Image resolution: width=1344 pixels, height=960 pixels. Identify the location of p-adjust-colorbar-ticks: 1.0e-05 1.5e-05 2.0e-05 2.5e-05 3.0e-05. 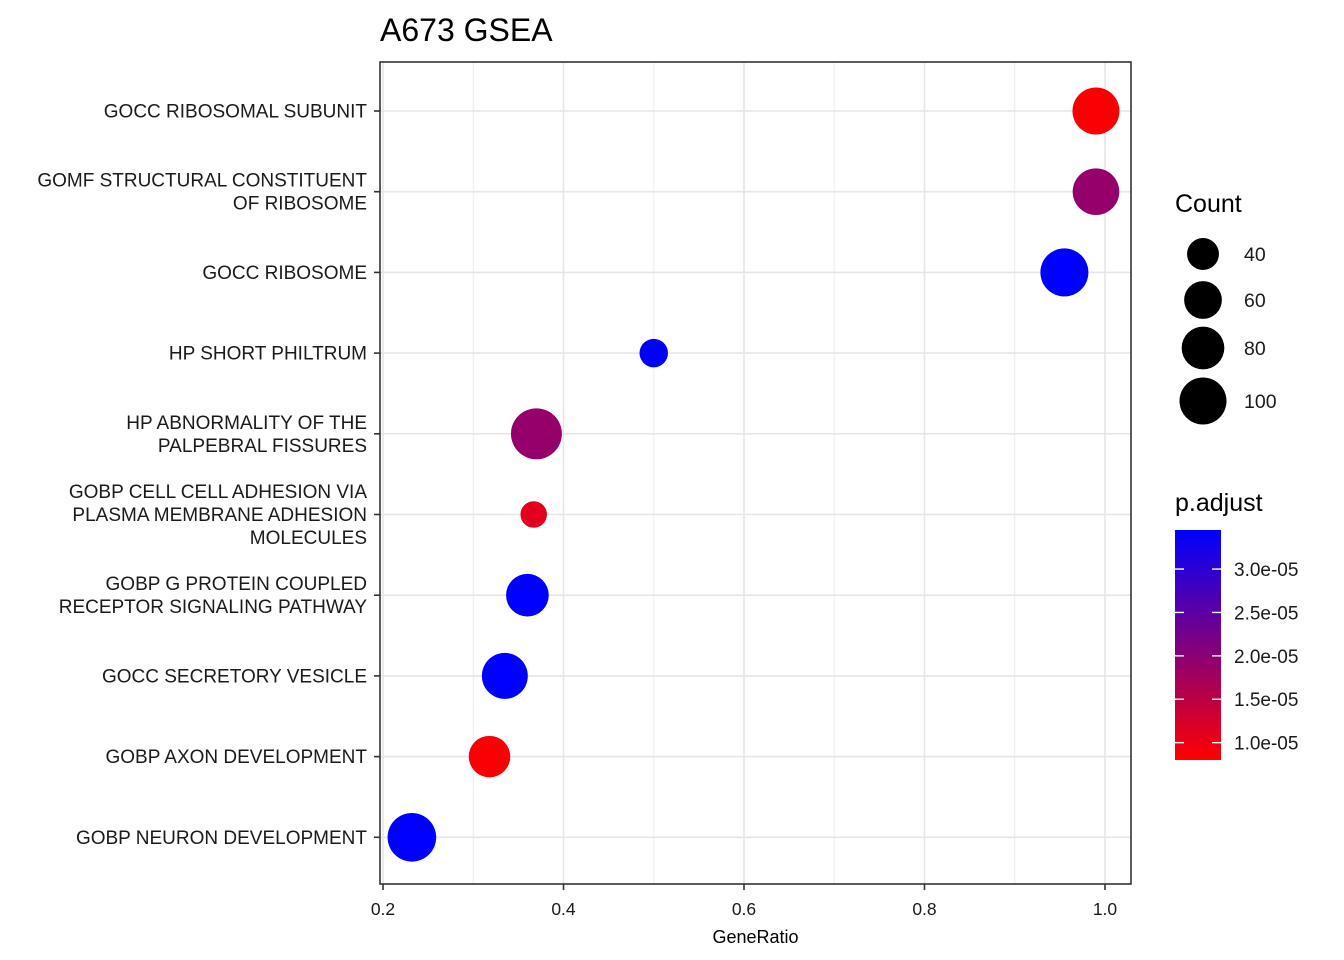
(1236, 657).